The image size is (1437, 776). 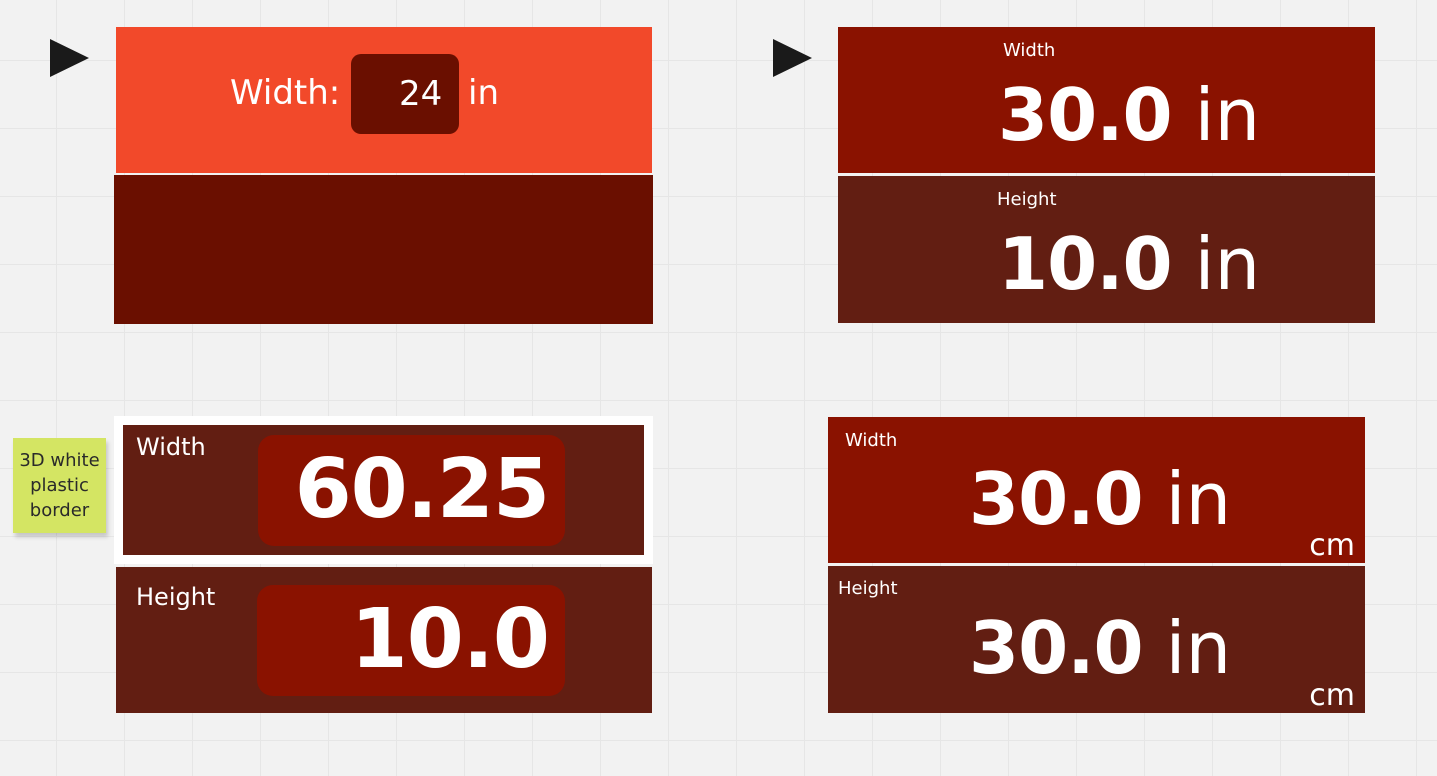 I want to click on width-input-value: 24, so click(x=421, y=94).